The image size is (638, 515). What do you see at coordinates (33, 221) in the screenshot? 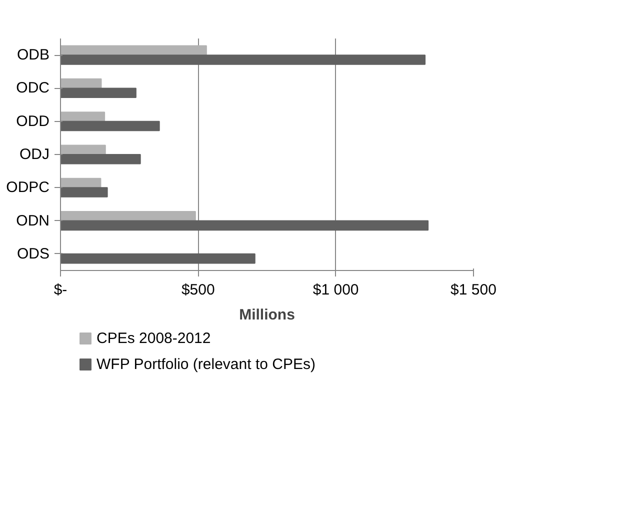
I see `y-tick-label: ODN` at bounding box center [33, 221].